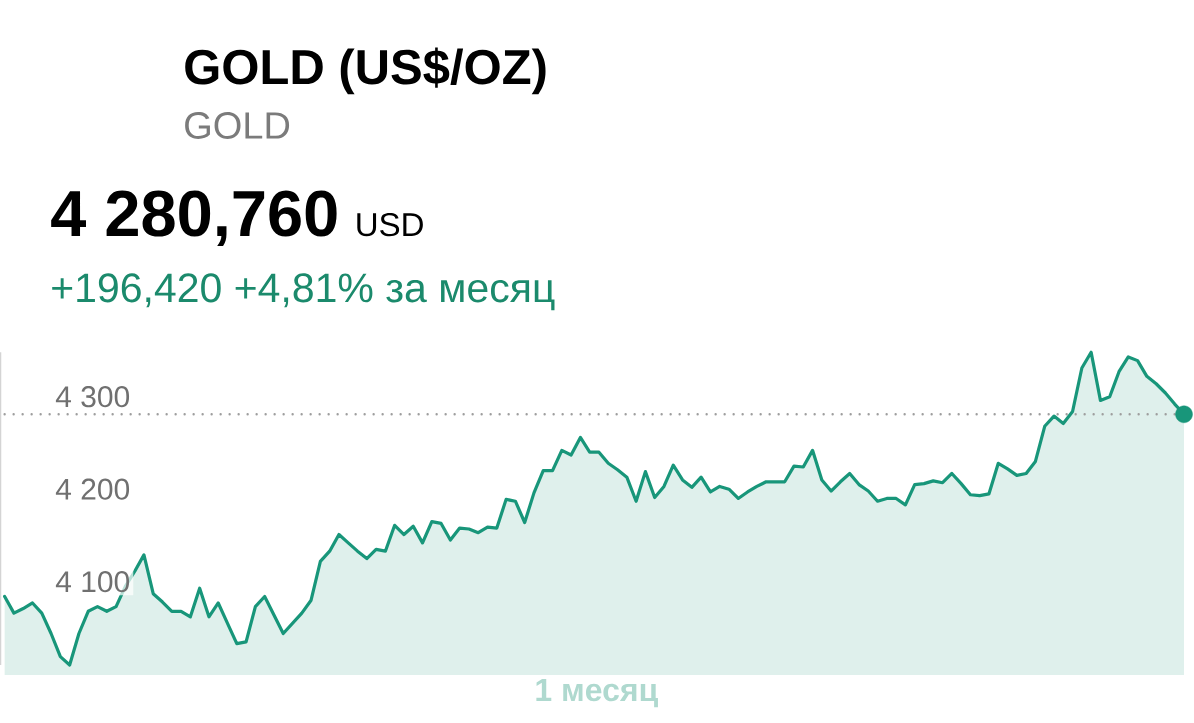 Image resolution: width=1194 pixels, height=723 pixels. I want to click on text: USD, so click(390, 224).